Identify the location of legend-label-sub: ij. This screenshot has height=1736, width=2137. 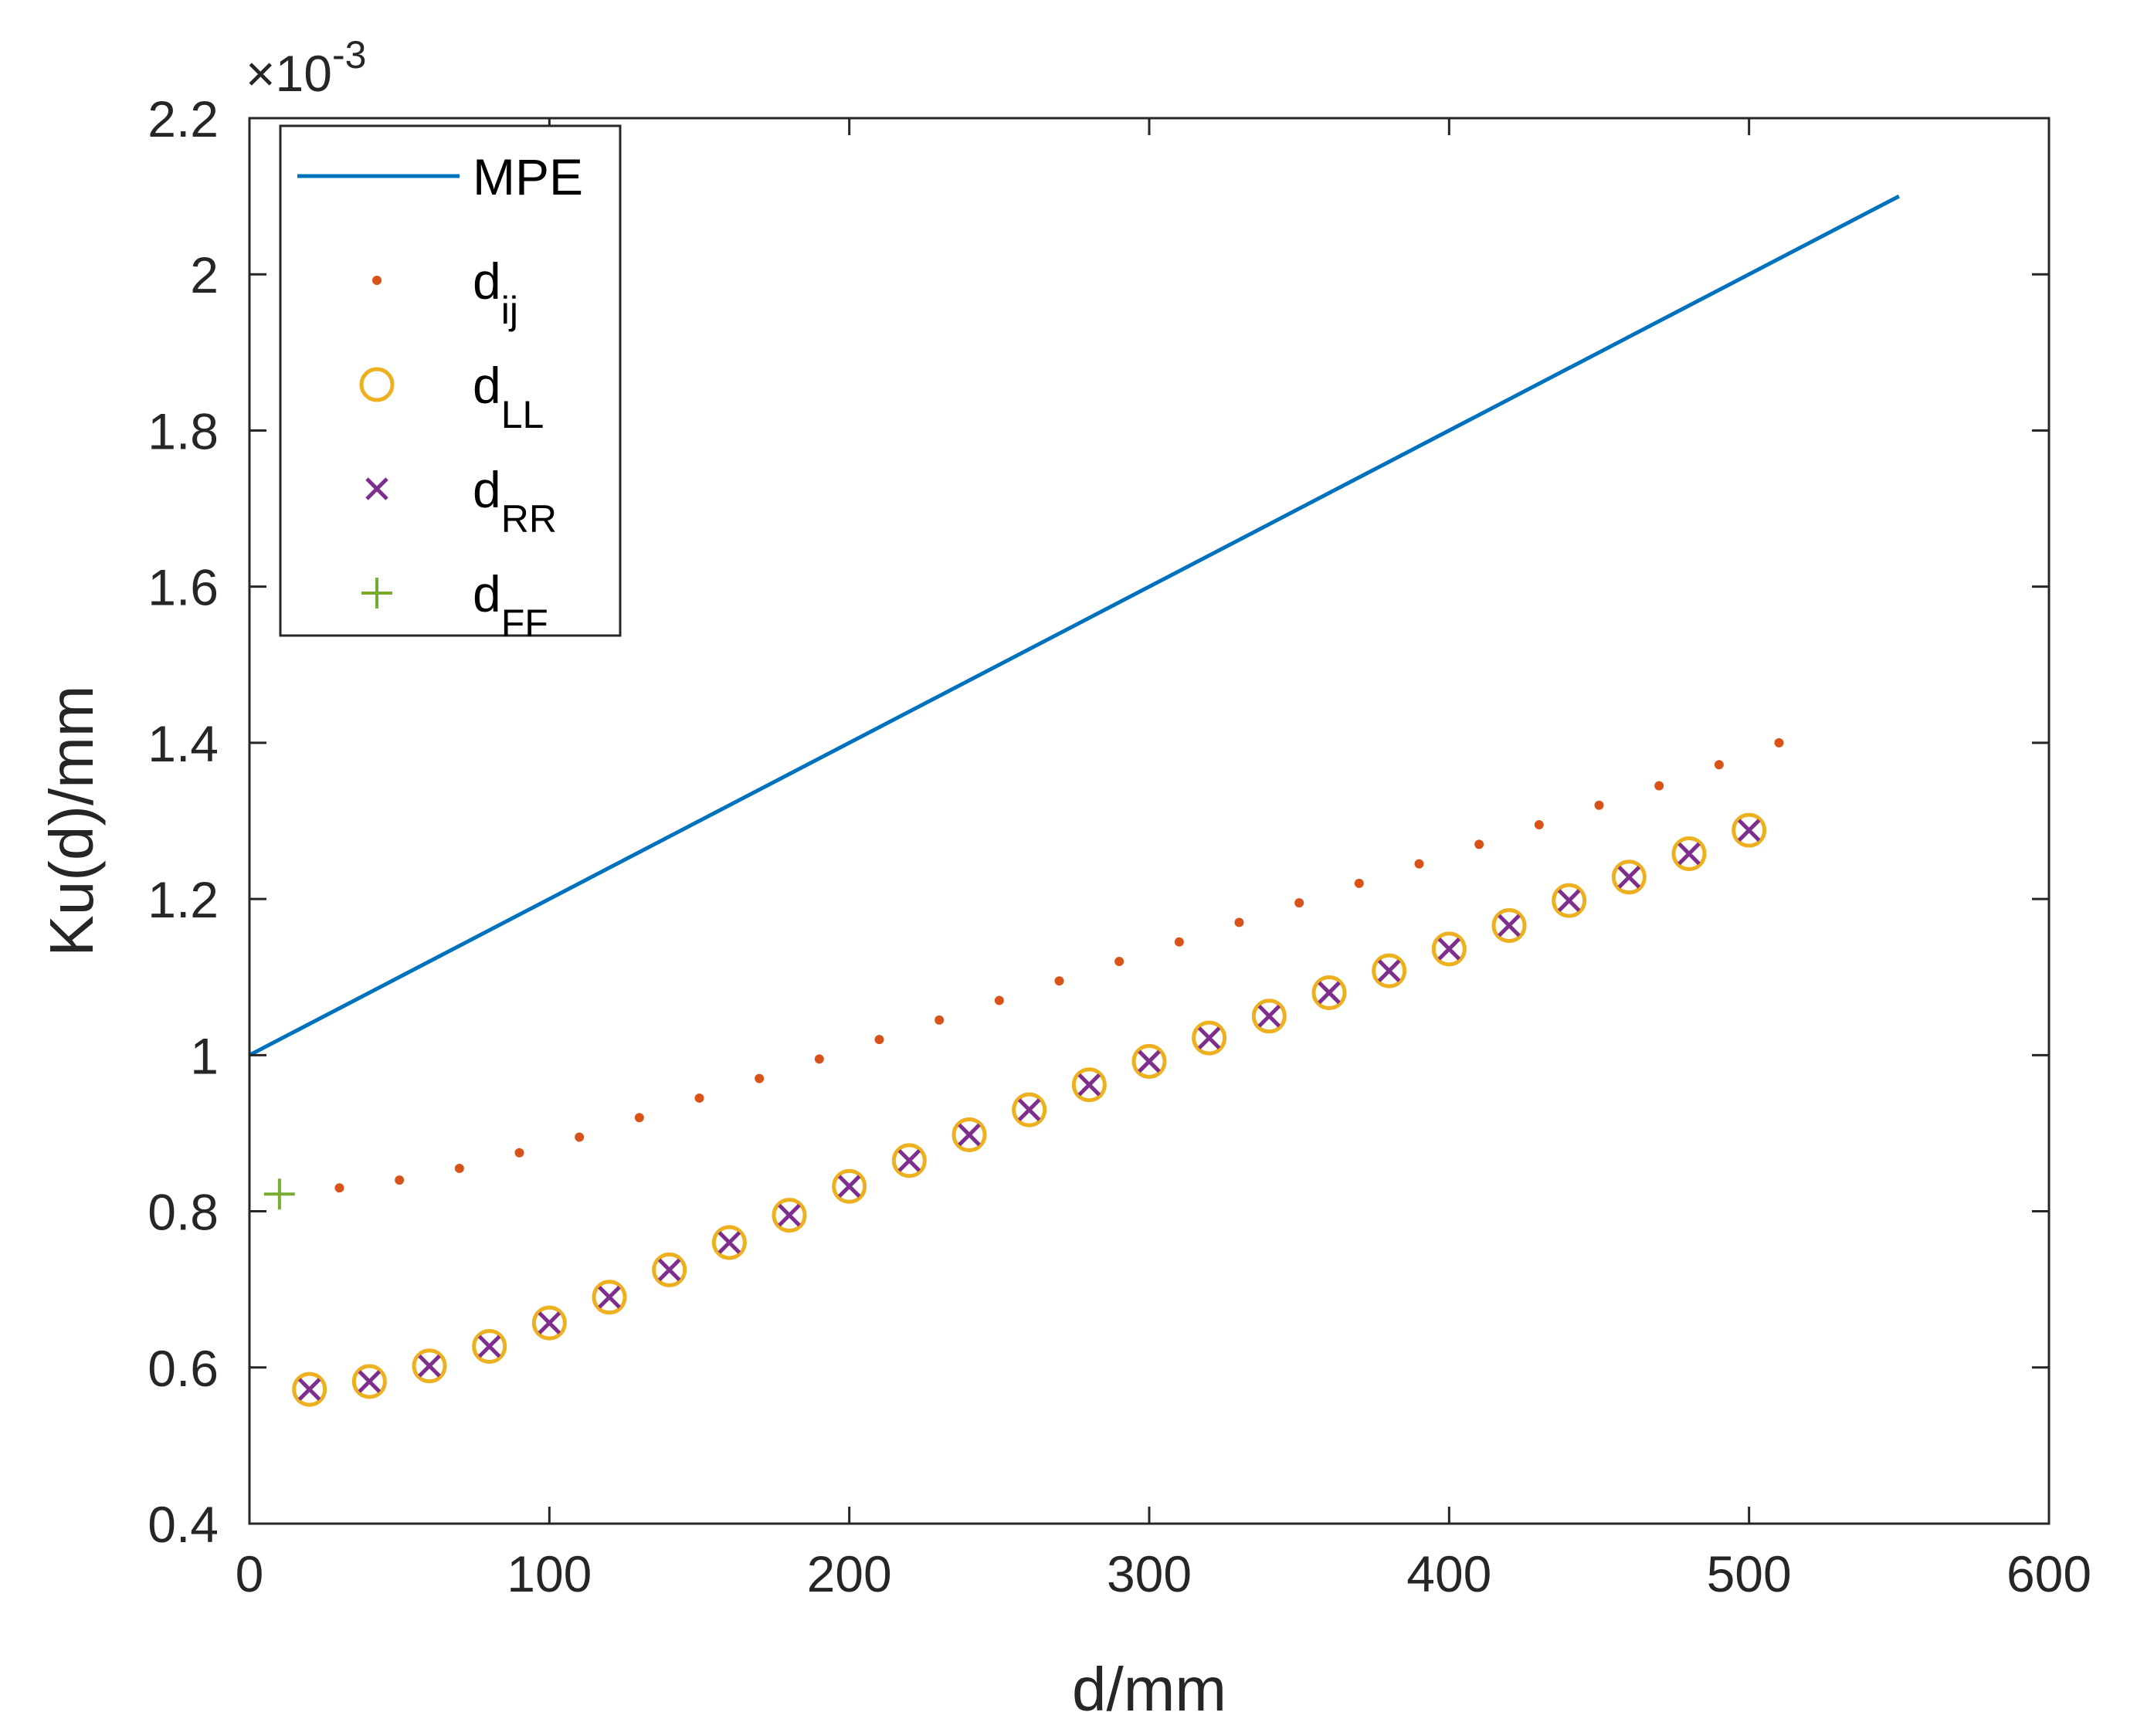
(510, 310).